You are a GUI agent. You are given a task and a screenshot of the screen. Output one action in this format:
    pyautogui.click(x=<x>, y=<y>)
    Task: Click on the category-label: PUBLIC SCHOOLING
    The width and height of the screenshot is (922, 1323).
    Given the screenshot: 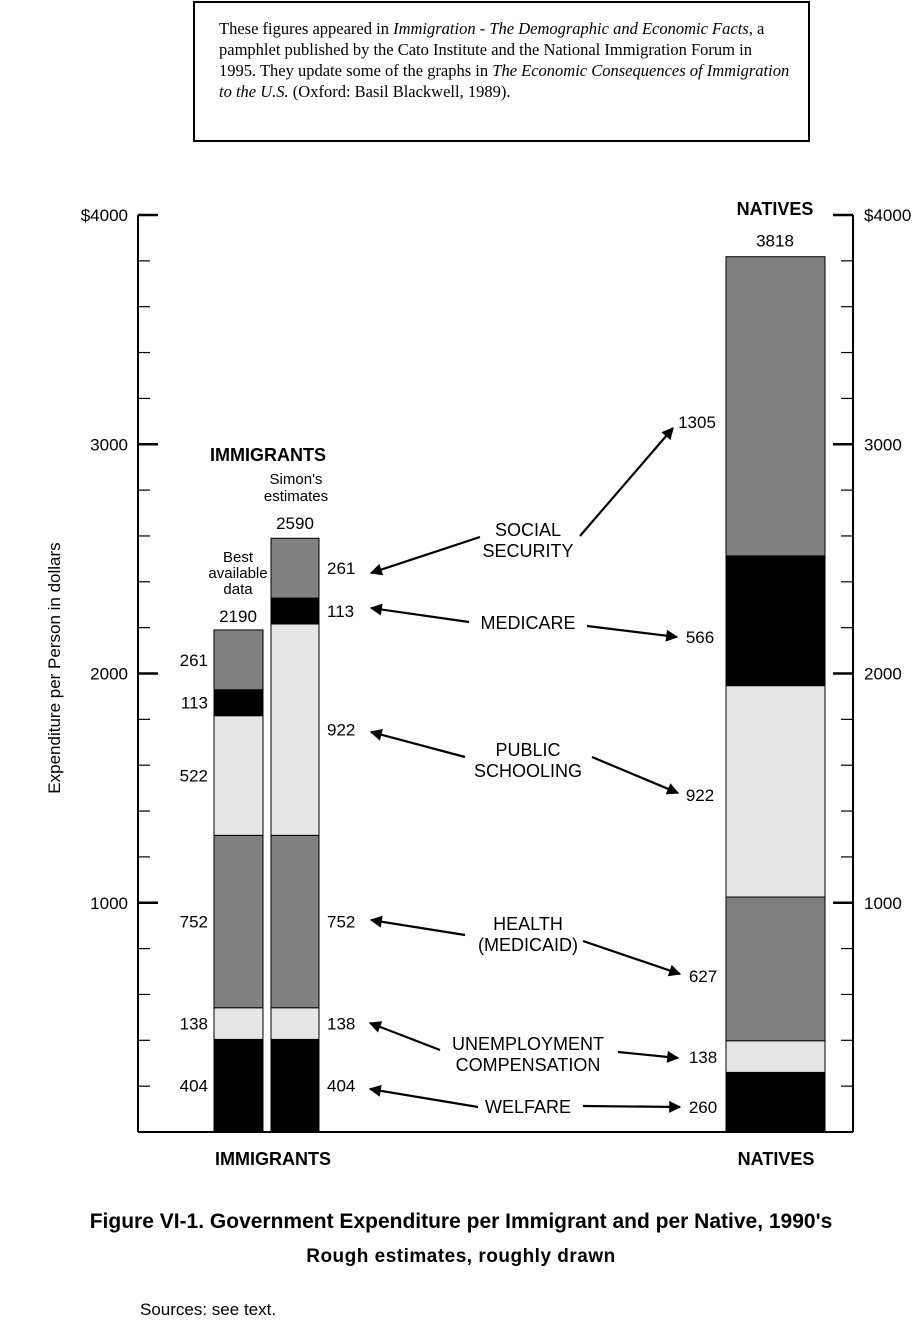 What is the action you would take?
    pyautogui.click(x=528, y=760)
    